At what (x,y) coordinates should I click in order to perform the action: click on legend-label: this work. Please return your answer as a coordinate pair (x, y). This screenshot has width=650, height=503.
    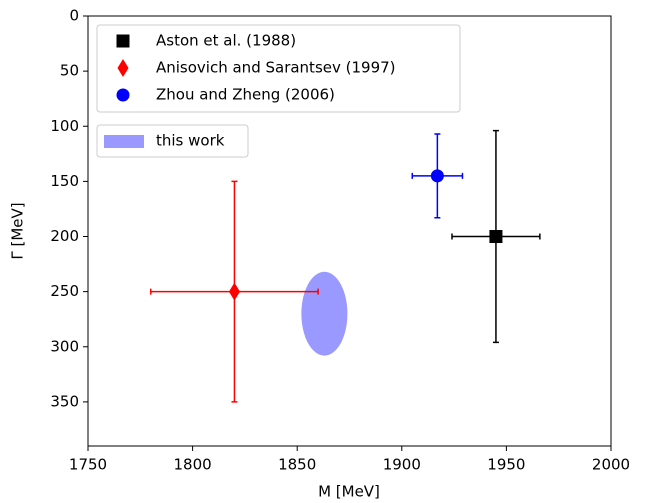
    Looking at the image, I should click on (190, 141).